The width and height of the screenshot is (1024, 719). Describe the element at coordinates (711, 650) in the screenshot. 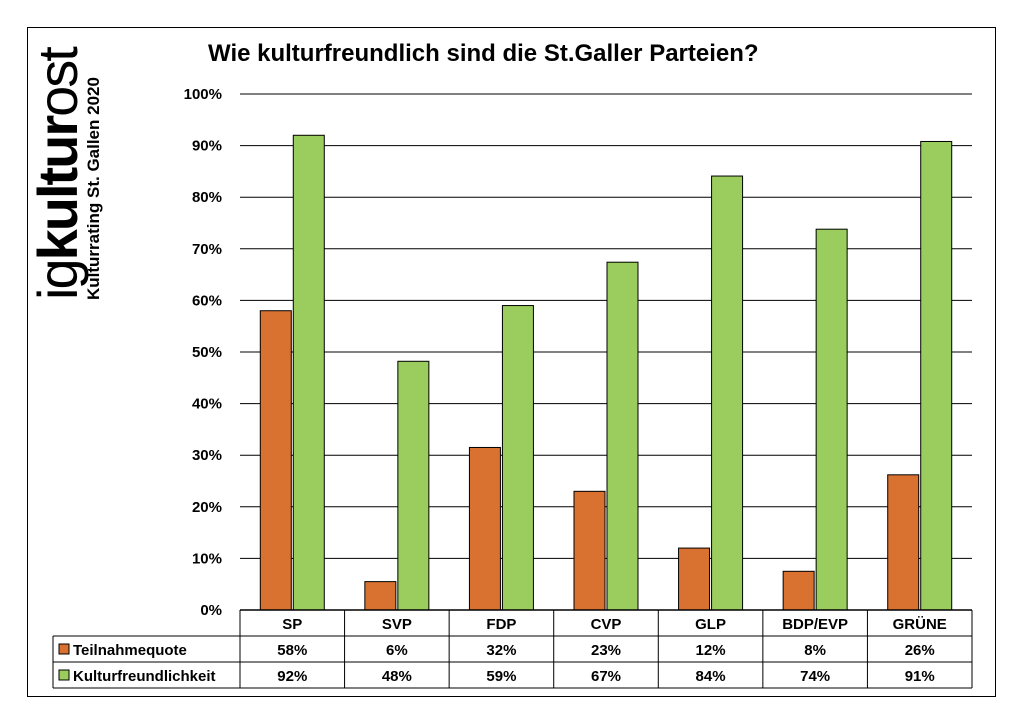

I see `data-label: 12%` at that location.